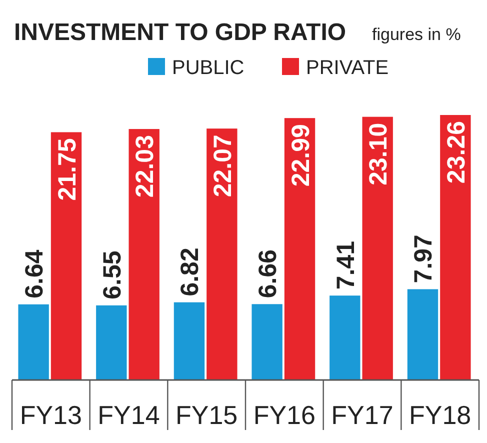 This screenshot has height=443, width=487. What do you see at coordinates (207, 415) in the screenshot?
I see `x-tick-label: FY15` at bounding box center [207, 415].